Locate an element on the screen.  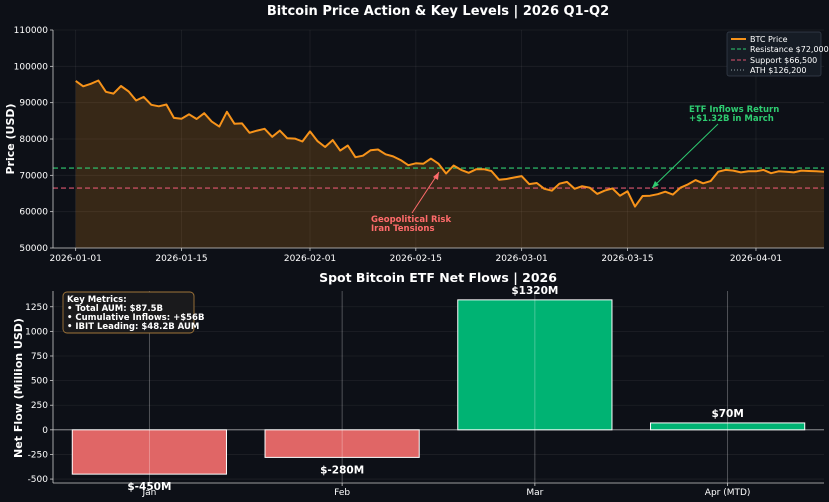
geo-annotation-arrowhead is located at coordinates (436, 176).